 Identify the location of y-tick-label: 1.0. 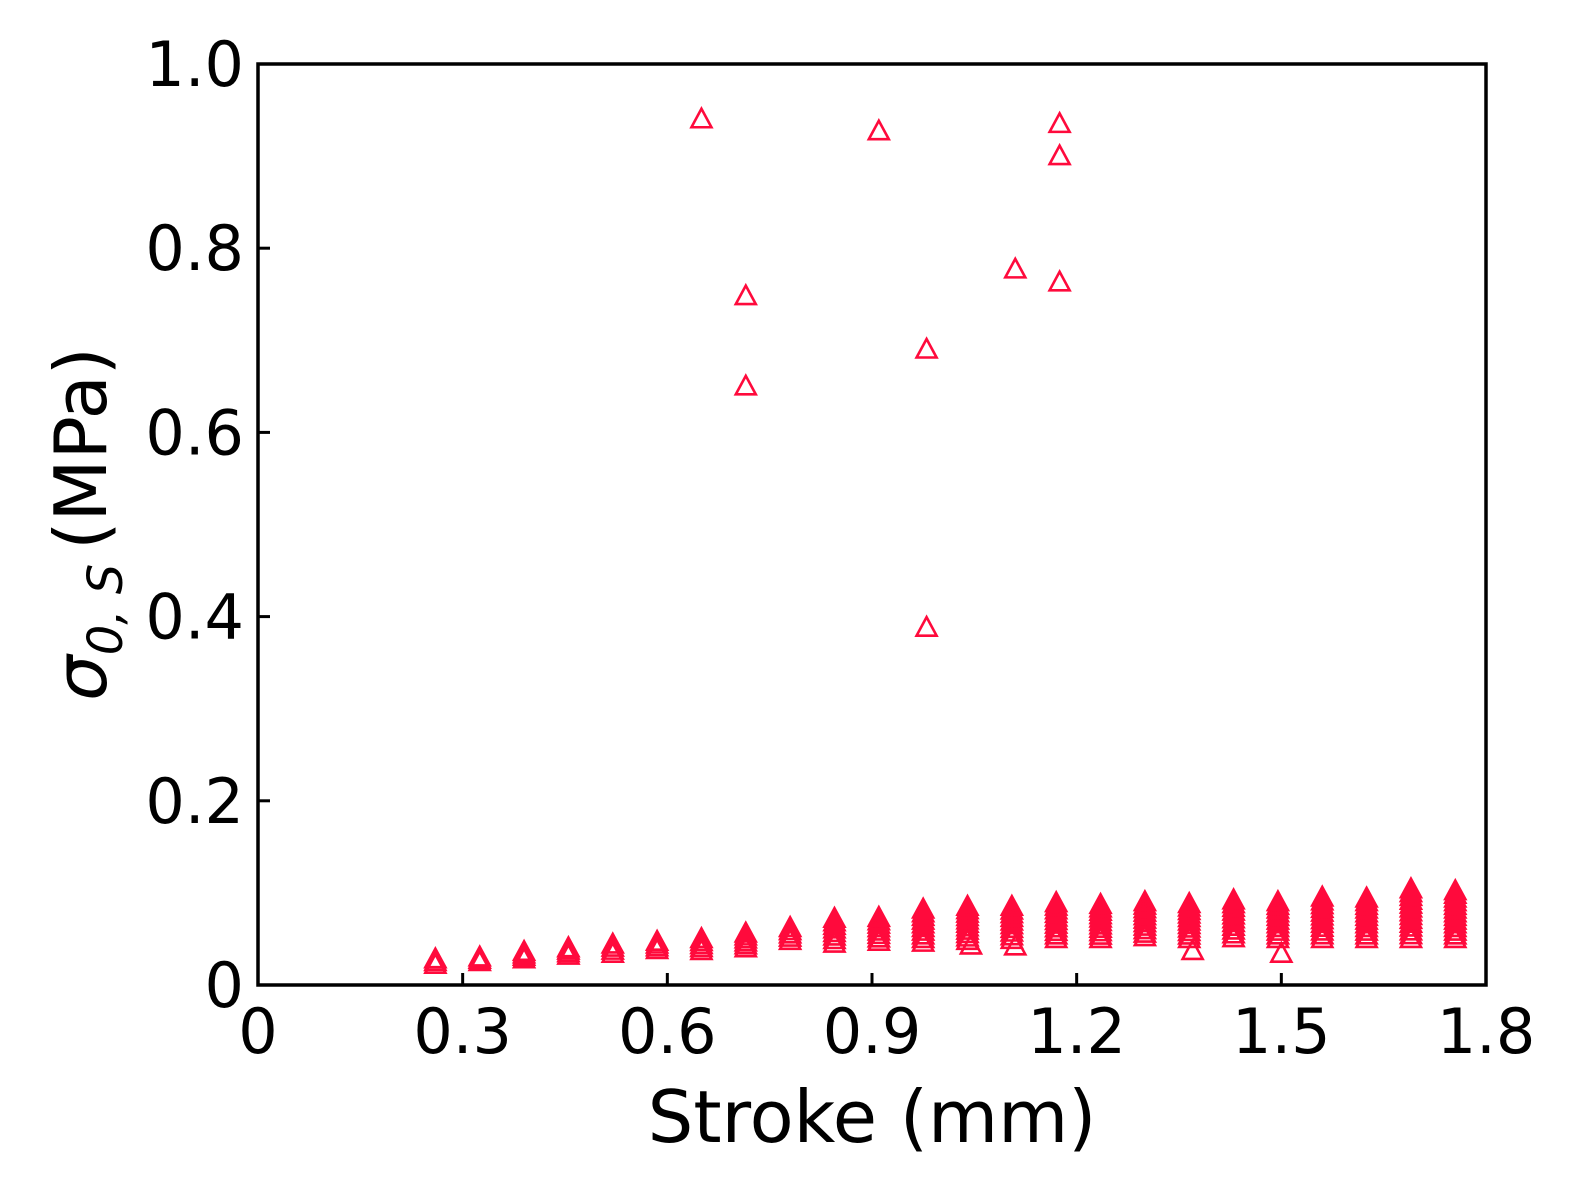
(194, 64).